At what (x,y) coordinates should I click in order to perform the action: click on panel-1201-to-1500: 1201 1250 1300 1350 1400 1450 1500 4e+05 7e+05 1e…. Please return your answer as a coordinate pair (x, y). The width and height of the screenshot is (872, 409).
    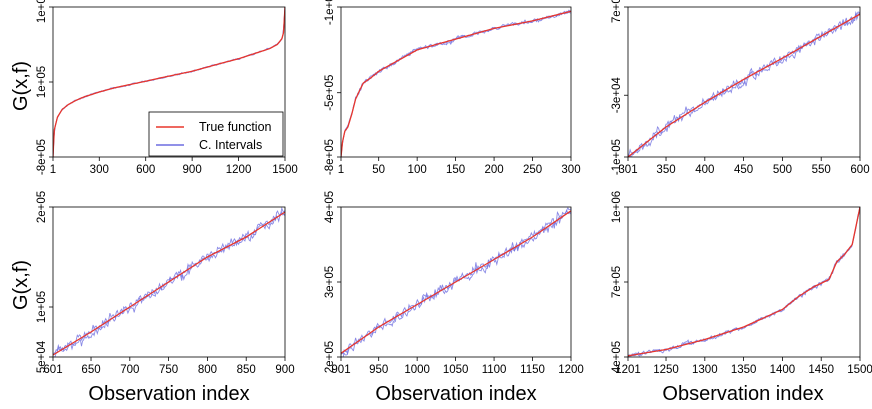
    Looking at the image, I should click on (741, 283).